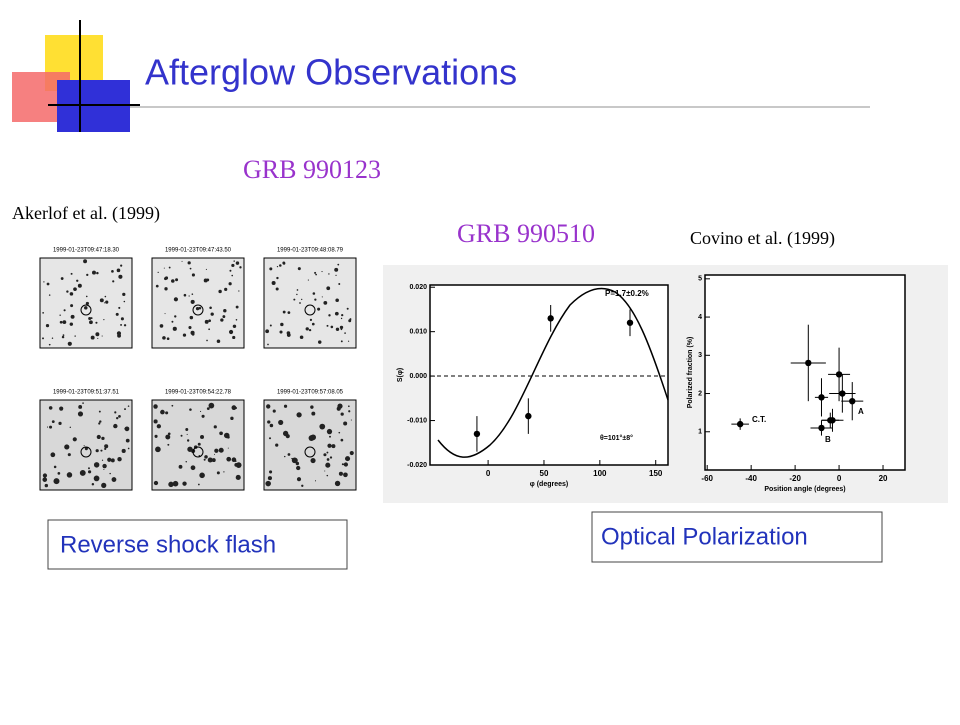 The height and width of the screenshot is (725, 960). Describe the element at coordinates (86, 393) in the screenshot. I see `frame-label: 1999-01-23T09:51:37.51` at that location.